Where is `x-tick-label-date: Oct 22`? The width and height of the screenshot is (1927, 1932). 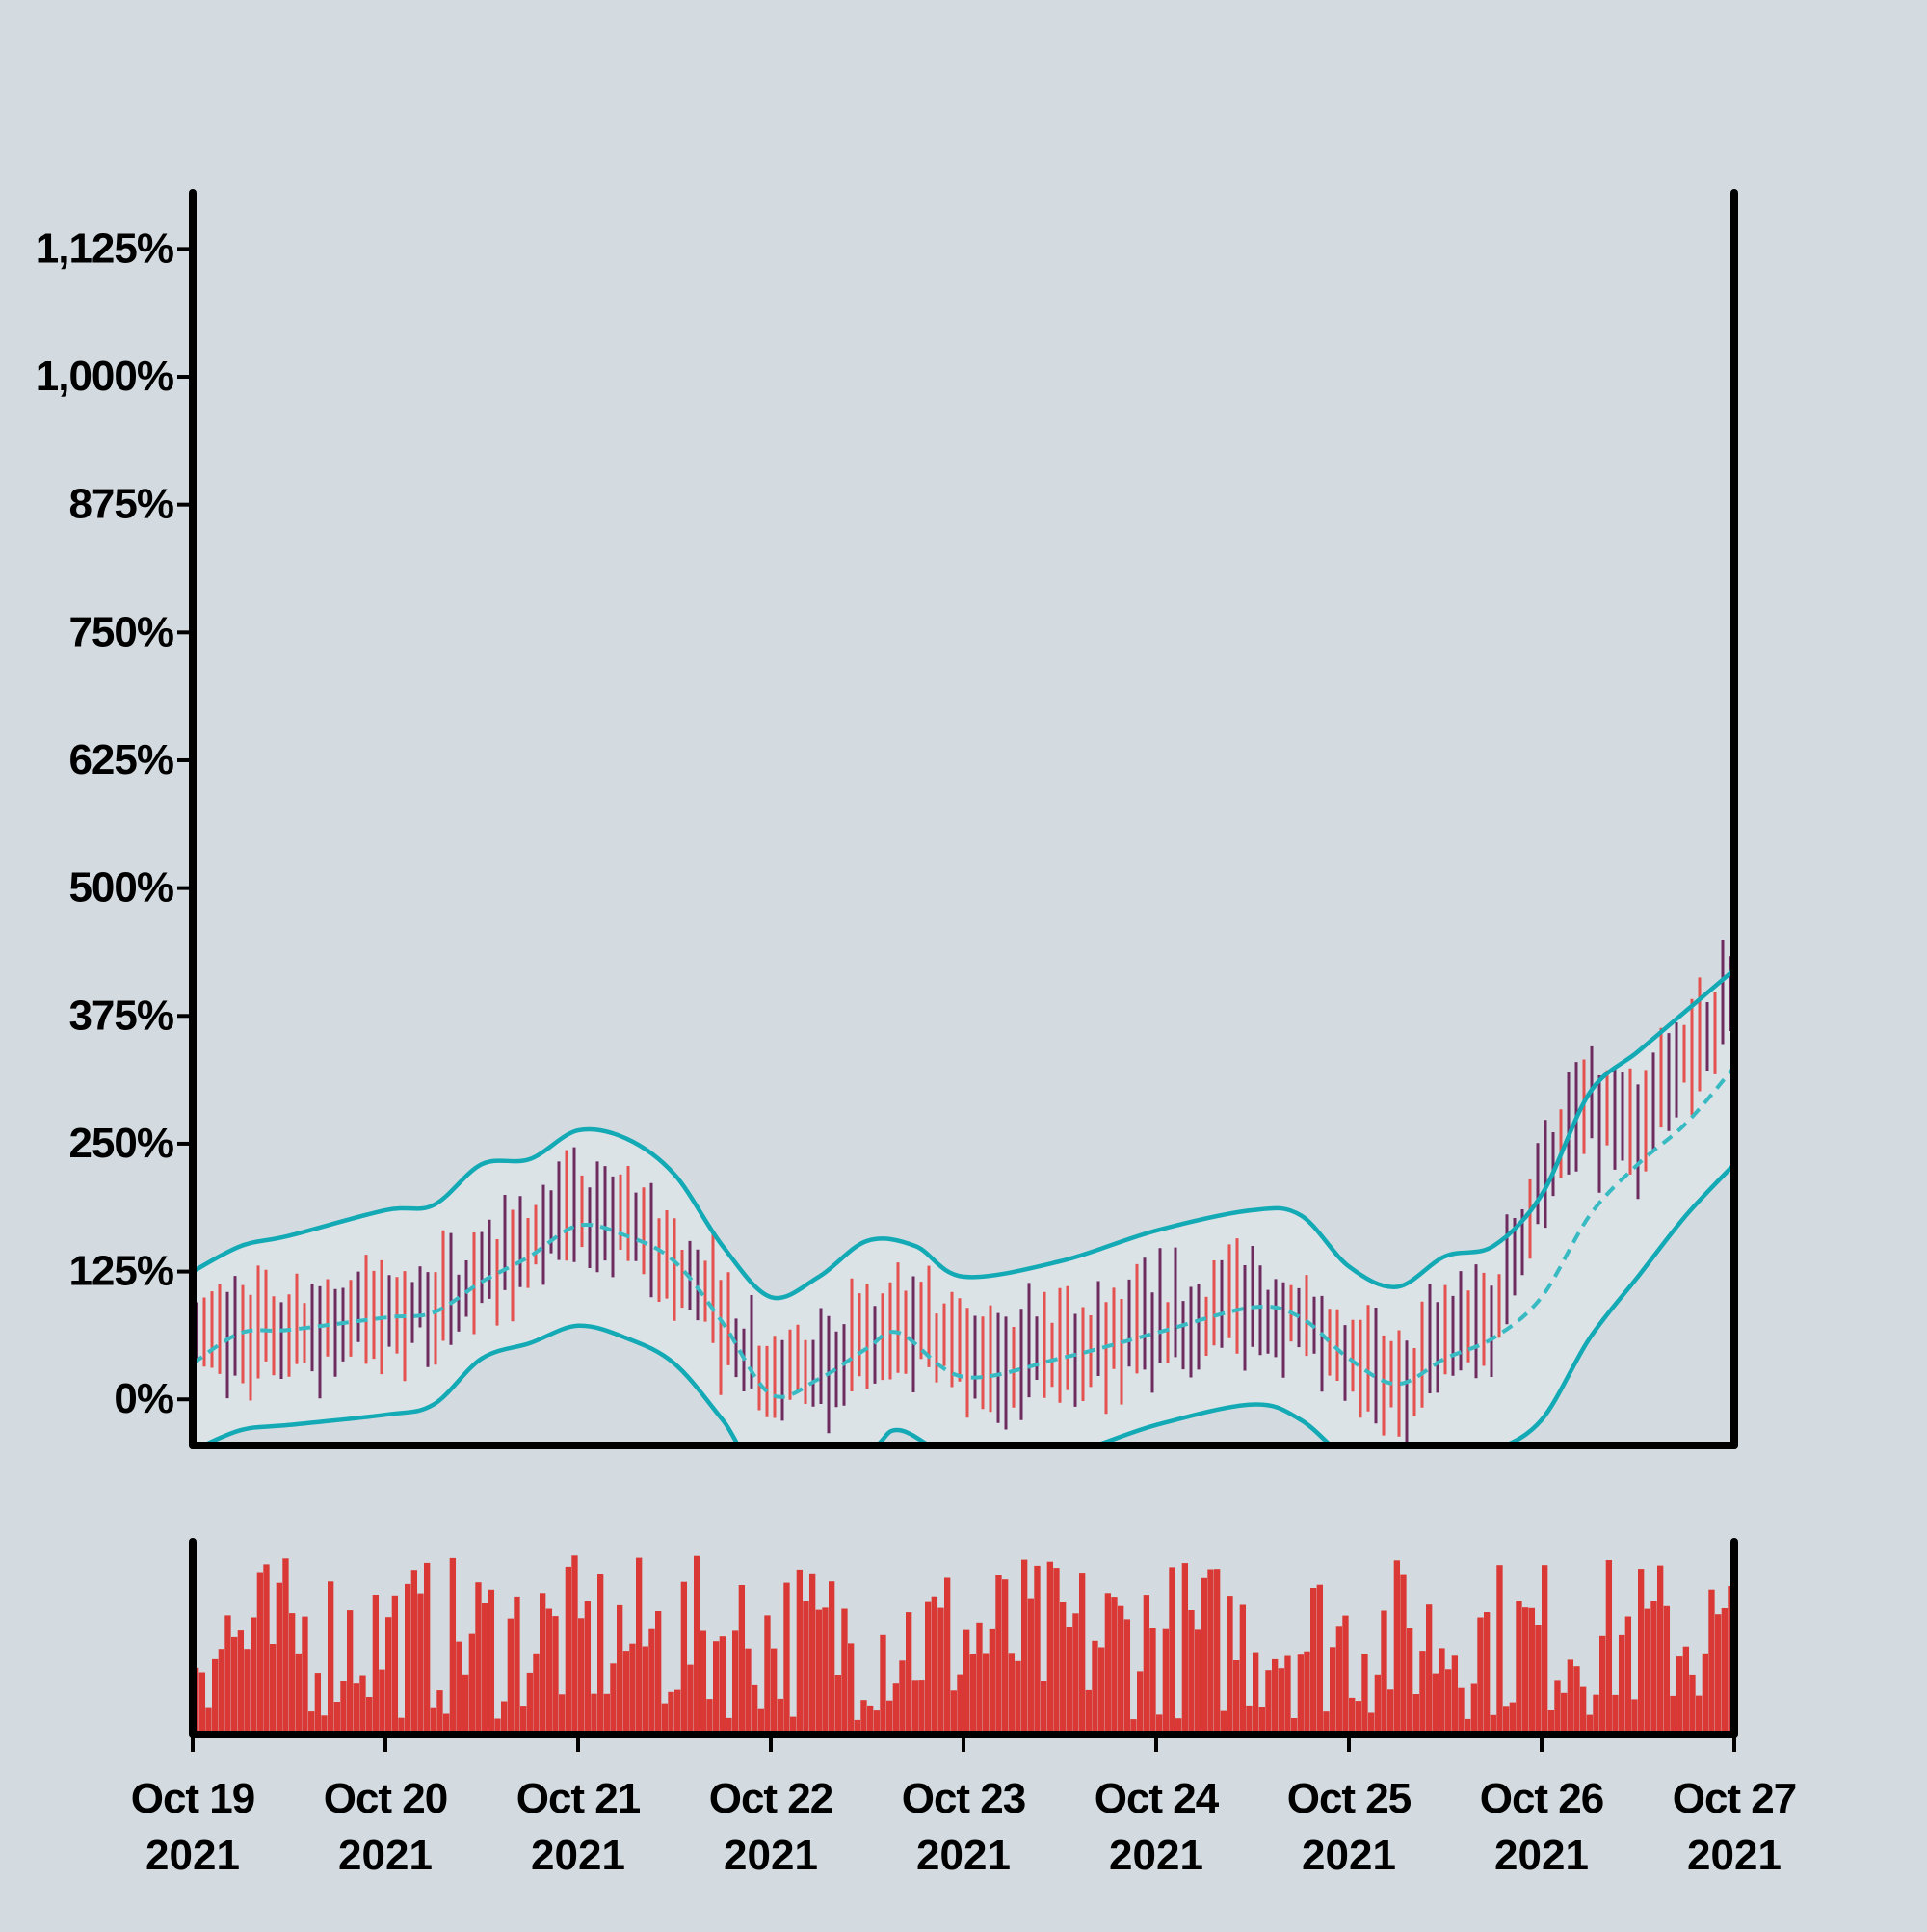 x-tick-label-date: Oct 22 is located at coordinates (771, 1798).